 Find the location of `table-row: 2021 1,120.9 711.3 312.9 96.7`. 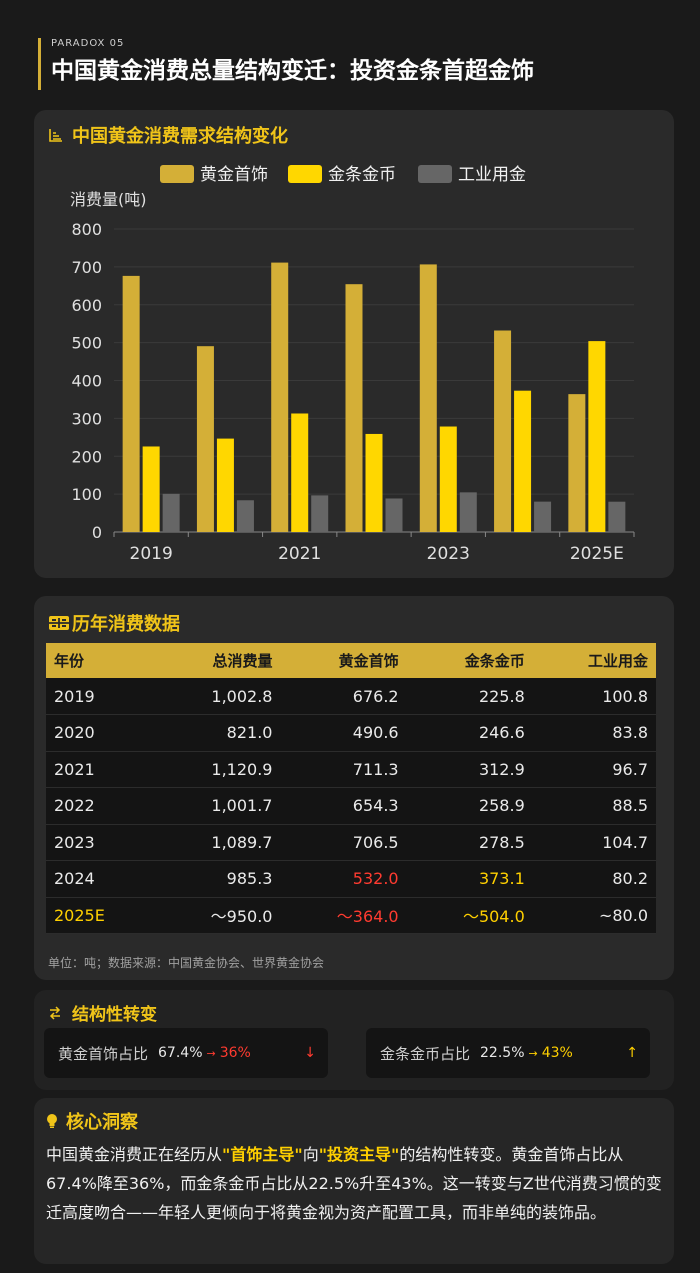

table-row: 2021 1,120.9 711.3 312.9 96.7 is located at coordinates (351, 769).